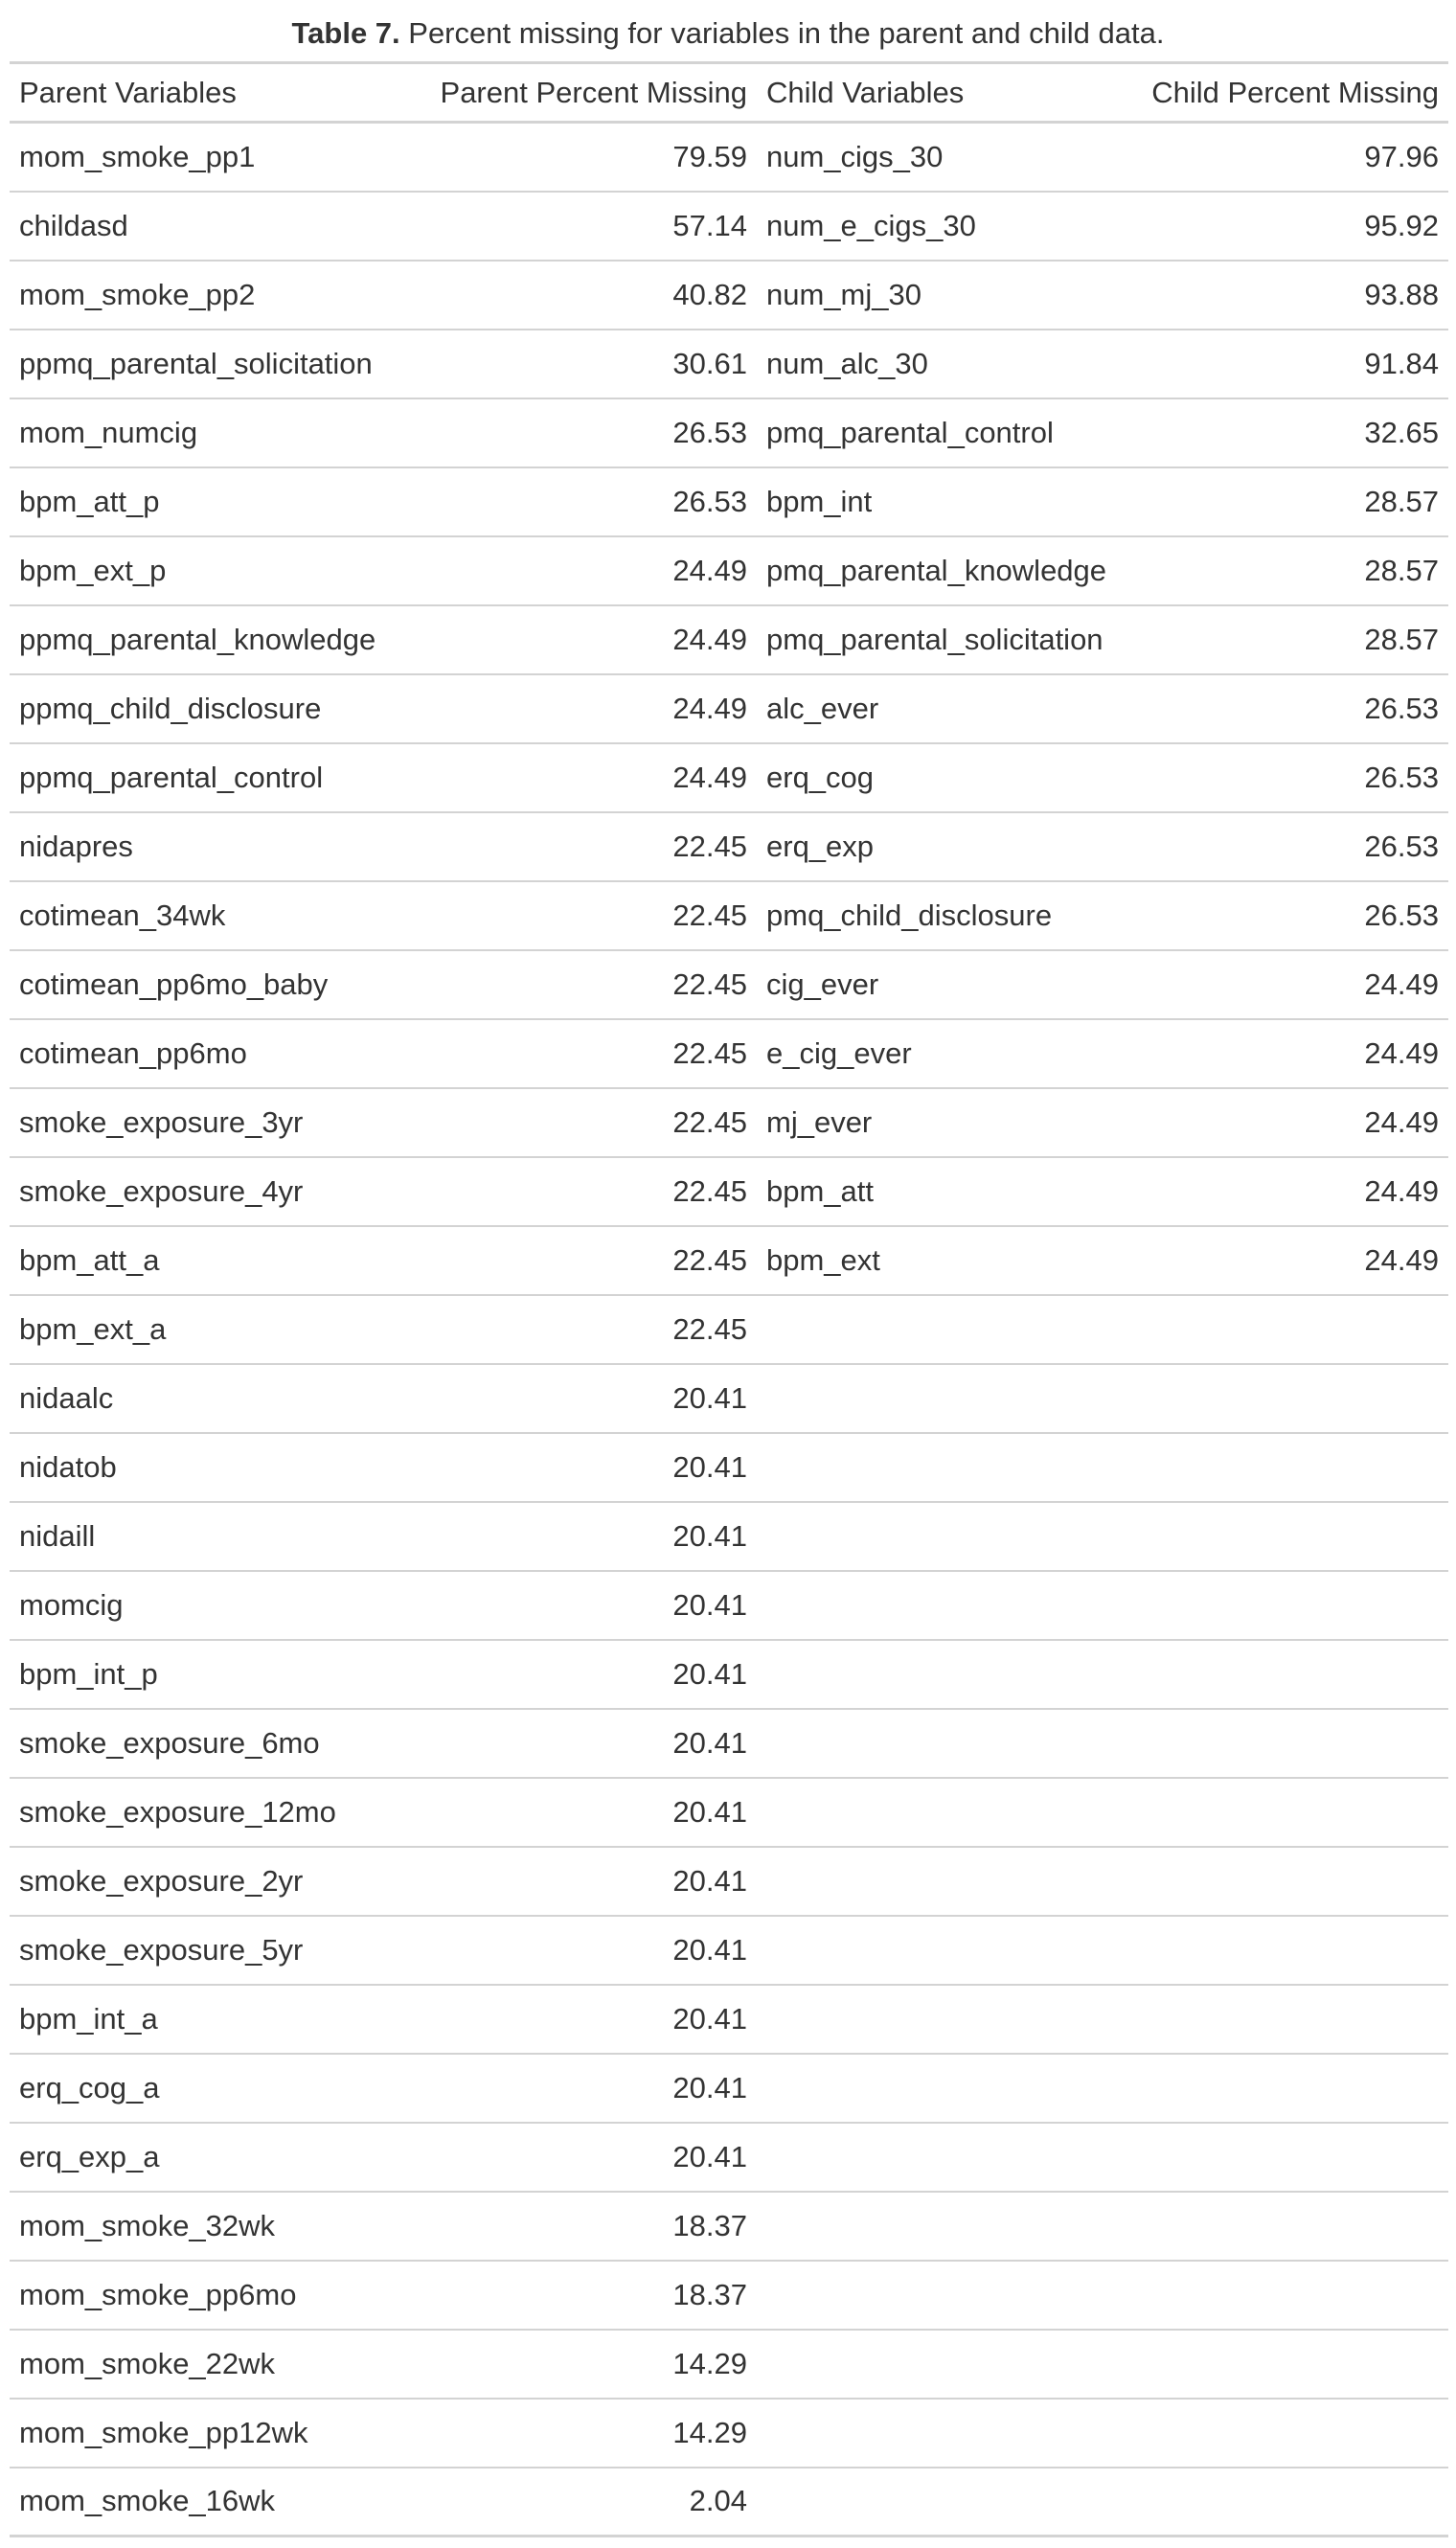 The height and width of the screenshot is (2548, 1456). I want to click on table-caption-label: Table 7., so click(345, 33).